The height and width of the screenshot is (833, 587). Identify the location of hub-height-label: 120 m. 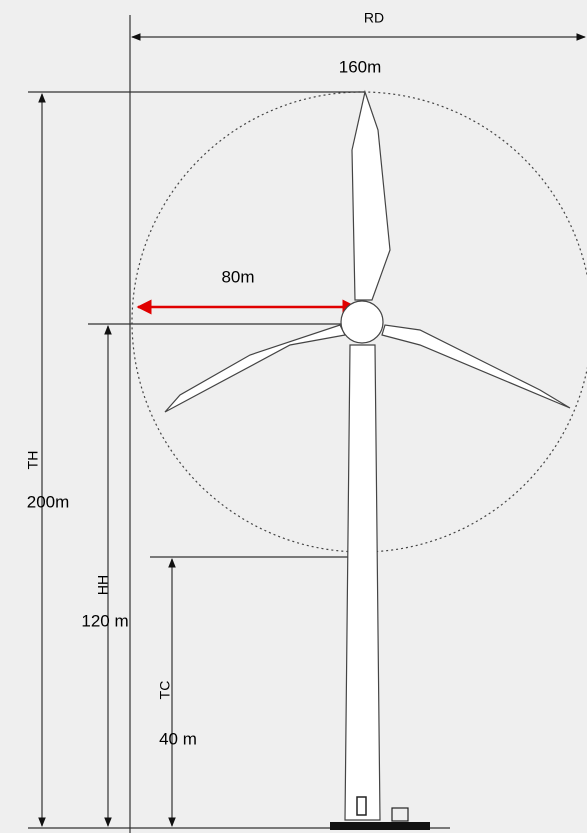
(104, 620).